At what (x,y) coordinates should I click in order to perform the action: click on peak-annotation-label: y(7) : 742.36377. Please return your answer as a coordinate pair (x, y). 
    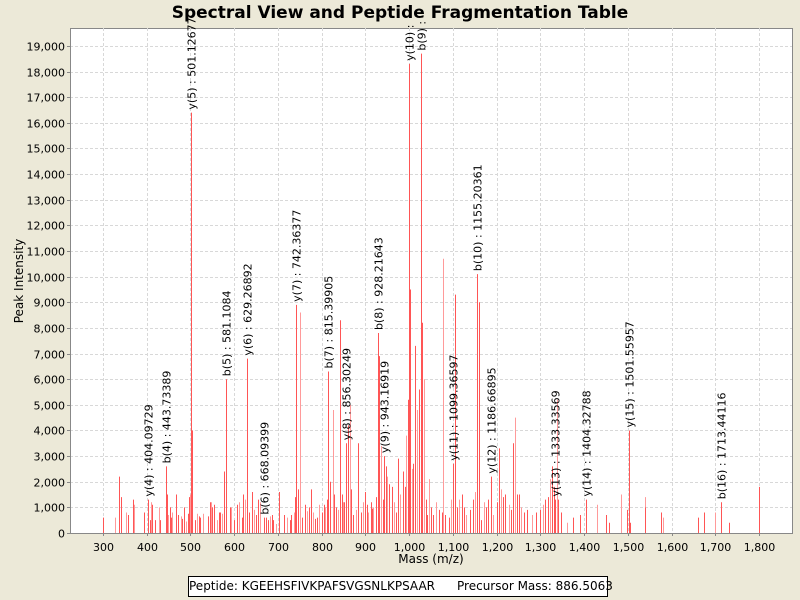
    Looking at the image, I should click on (297, 256).